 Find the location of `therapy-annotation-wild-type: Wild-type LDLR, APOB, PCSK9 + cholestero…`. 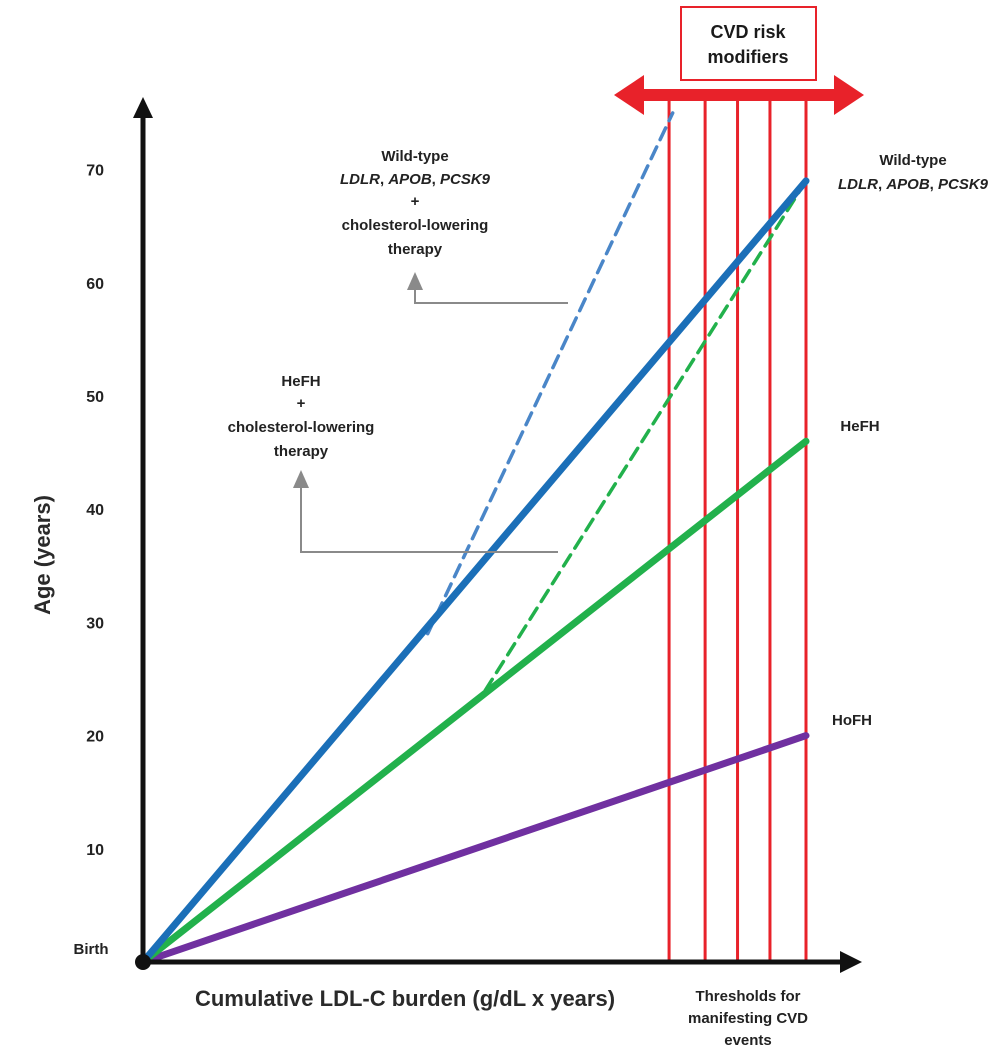

therapy-annotation-wild-type: Wild-type LDLR, APOB, PCSK9 + cholestero… is located at coordinates (454, 226).